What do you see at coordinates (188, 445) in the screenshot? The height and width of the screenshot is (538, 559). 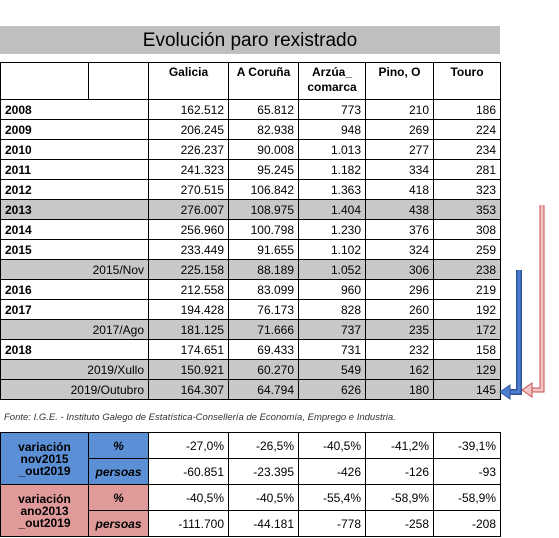 I see `cell: -27,0%` at bounding box center [188, 445].